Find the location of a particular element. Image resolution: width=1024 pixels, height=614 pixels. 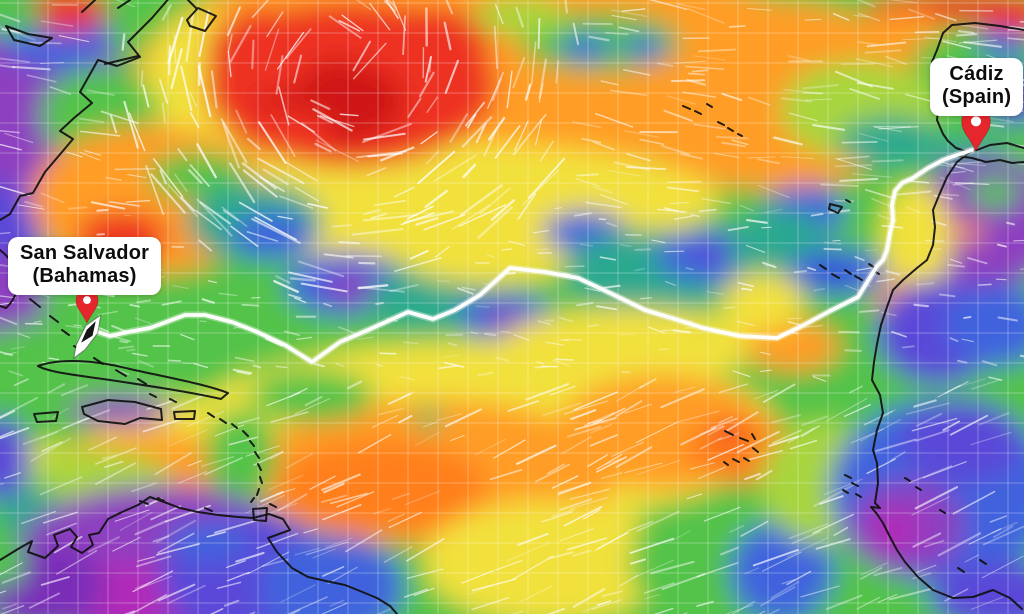

pin-cadiz is located at coordinates (976, 129).